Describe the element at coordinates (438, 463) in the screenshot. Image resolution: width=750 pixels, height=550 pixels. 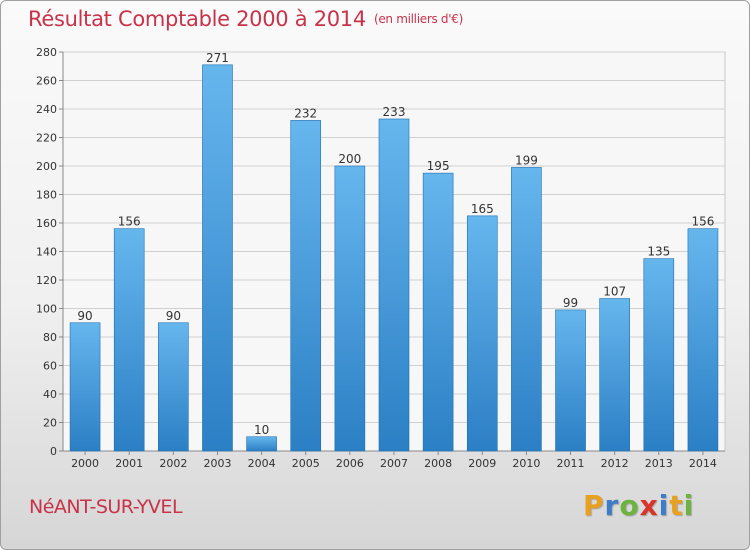
I see `x-tick-label: 2008` at that location.